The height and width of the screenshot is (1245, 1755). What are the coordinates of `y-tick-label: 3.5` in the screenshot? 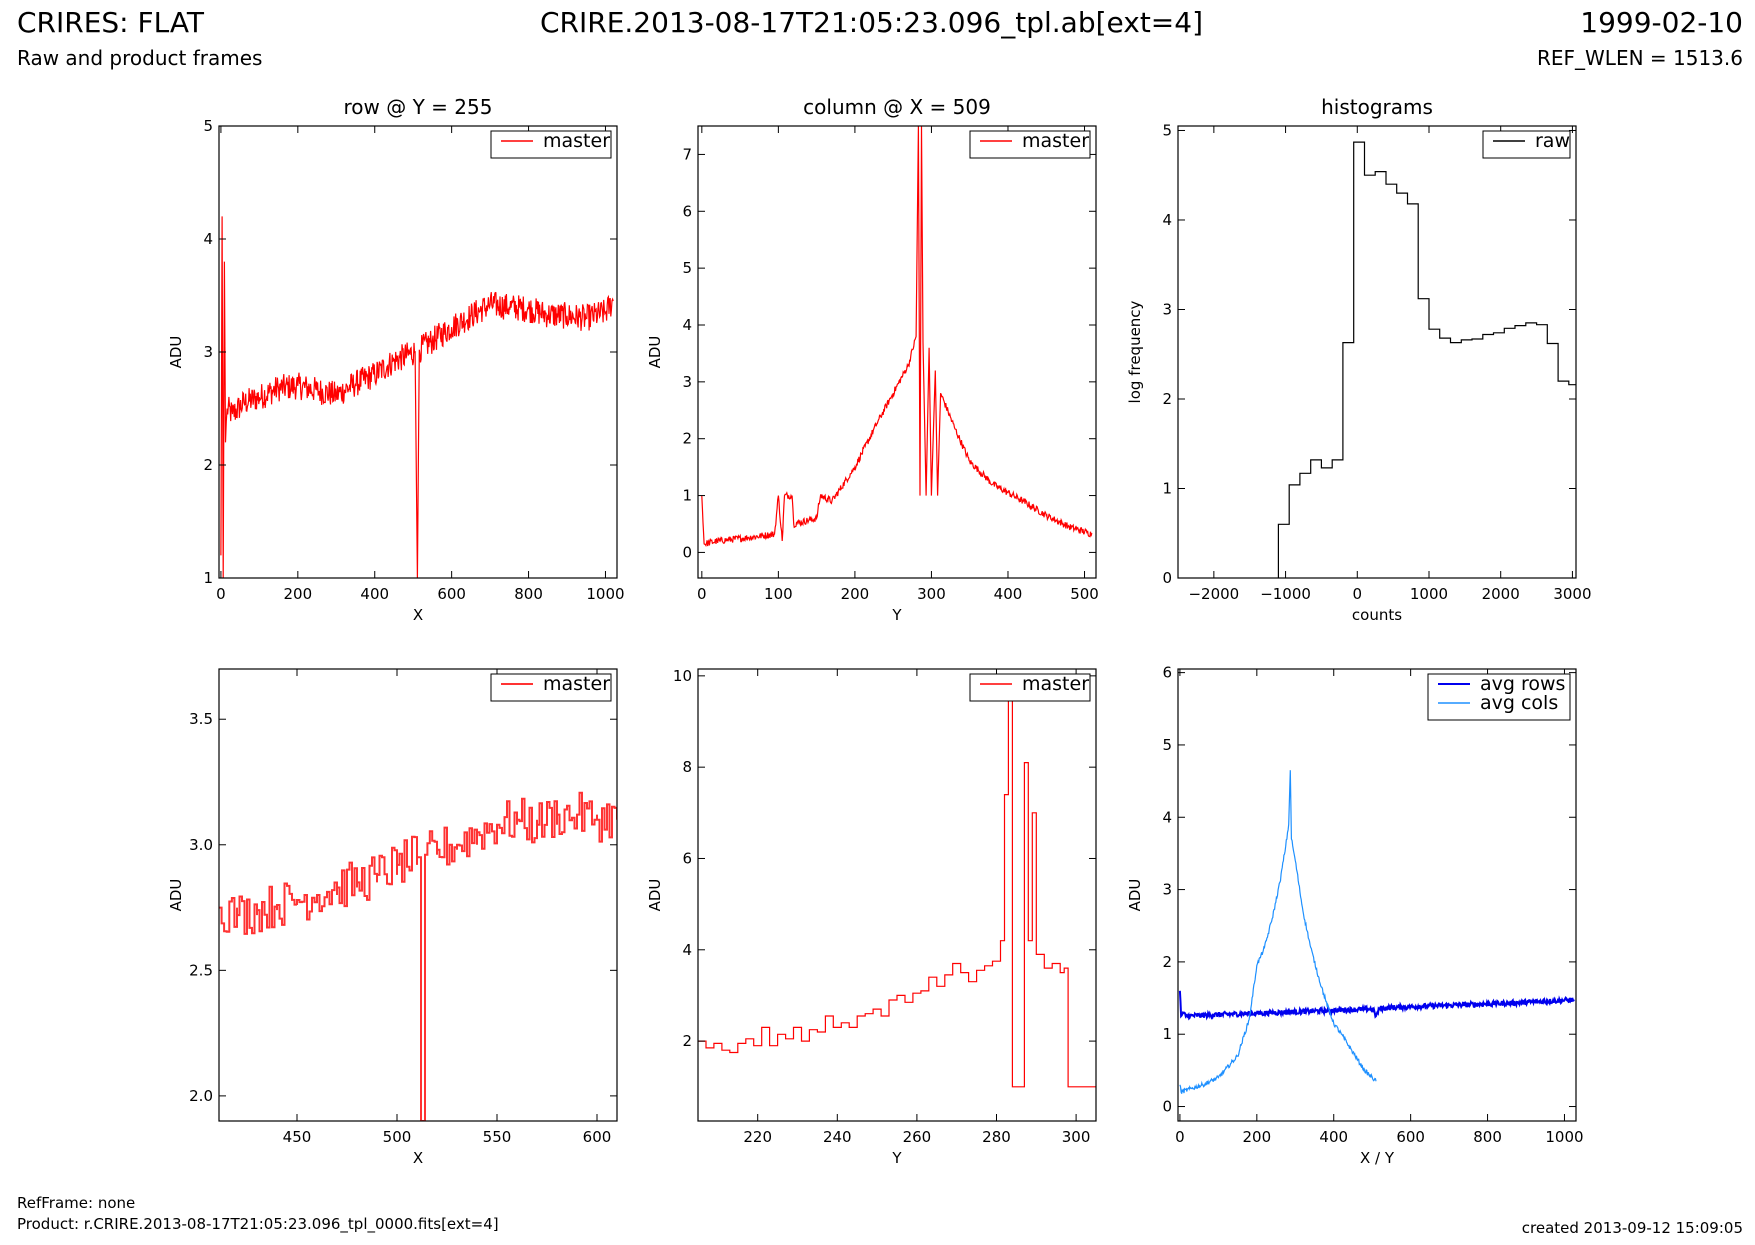 It's located at (201, 719).